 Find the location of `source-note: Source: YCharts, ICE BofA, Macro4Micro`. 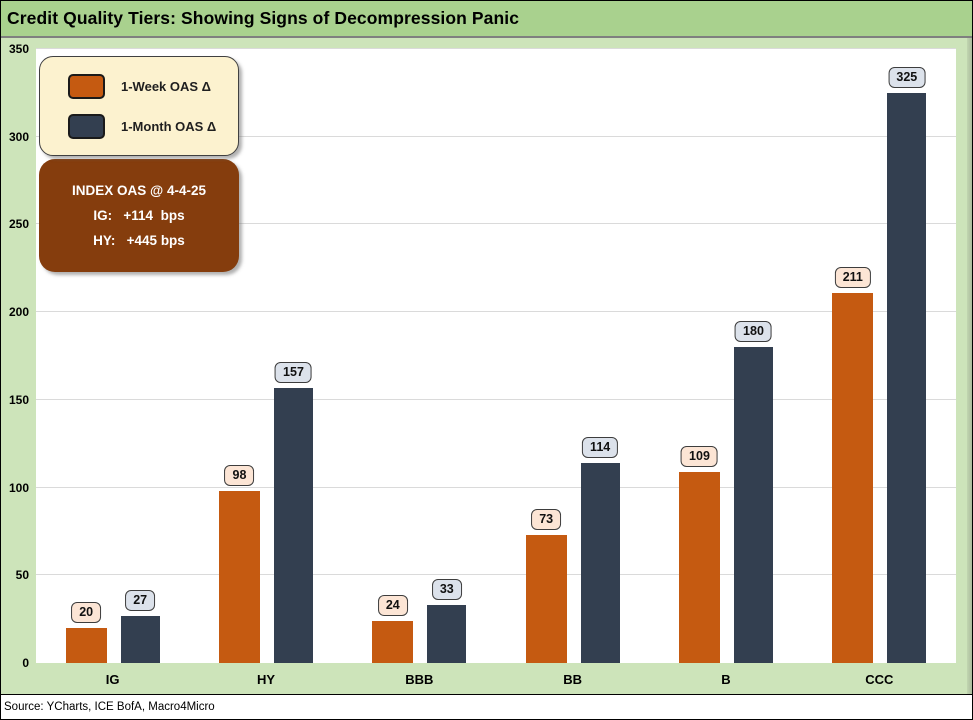

source-note: Source: YCharts, ICE BofA, Macro4Micro is located at coordinates (109, 707).